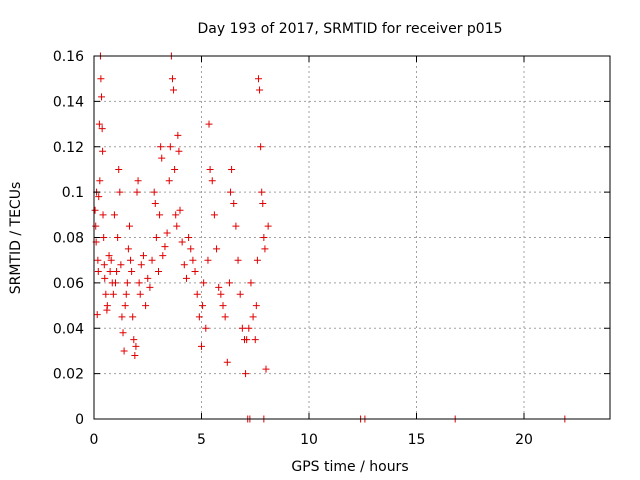 This screenshot has width=640, height=480. I want to click on y-tick-label: 0.12, so click(68, 148).